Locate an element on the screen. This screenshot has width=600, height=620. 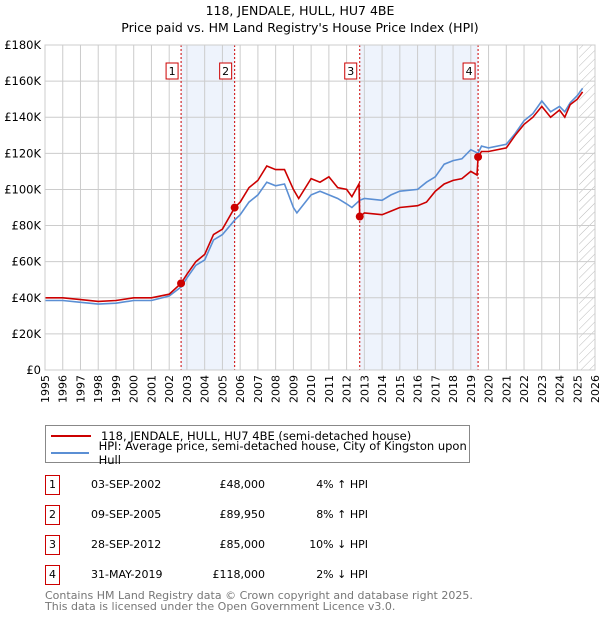
x-tick-label: 1999 is located at coordinates (116, 389).